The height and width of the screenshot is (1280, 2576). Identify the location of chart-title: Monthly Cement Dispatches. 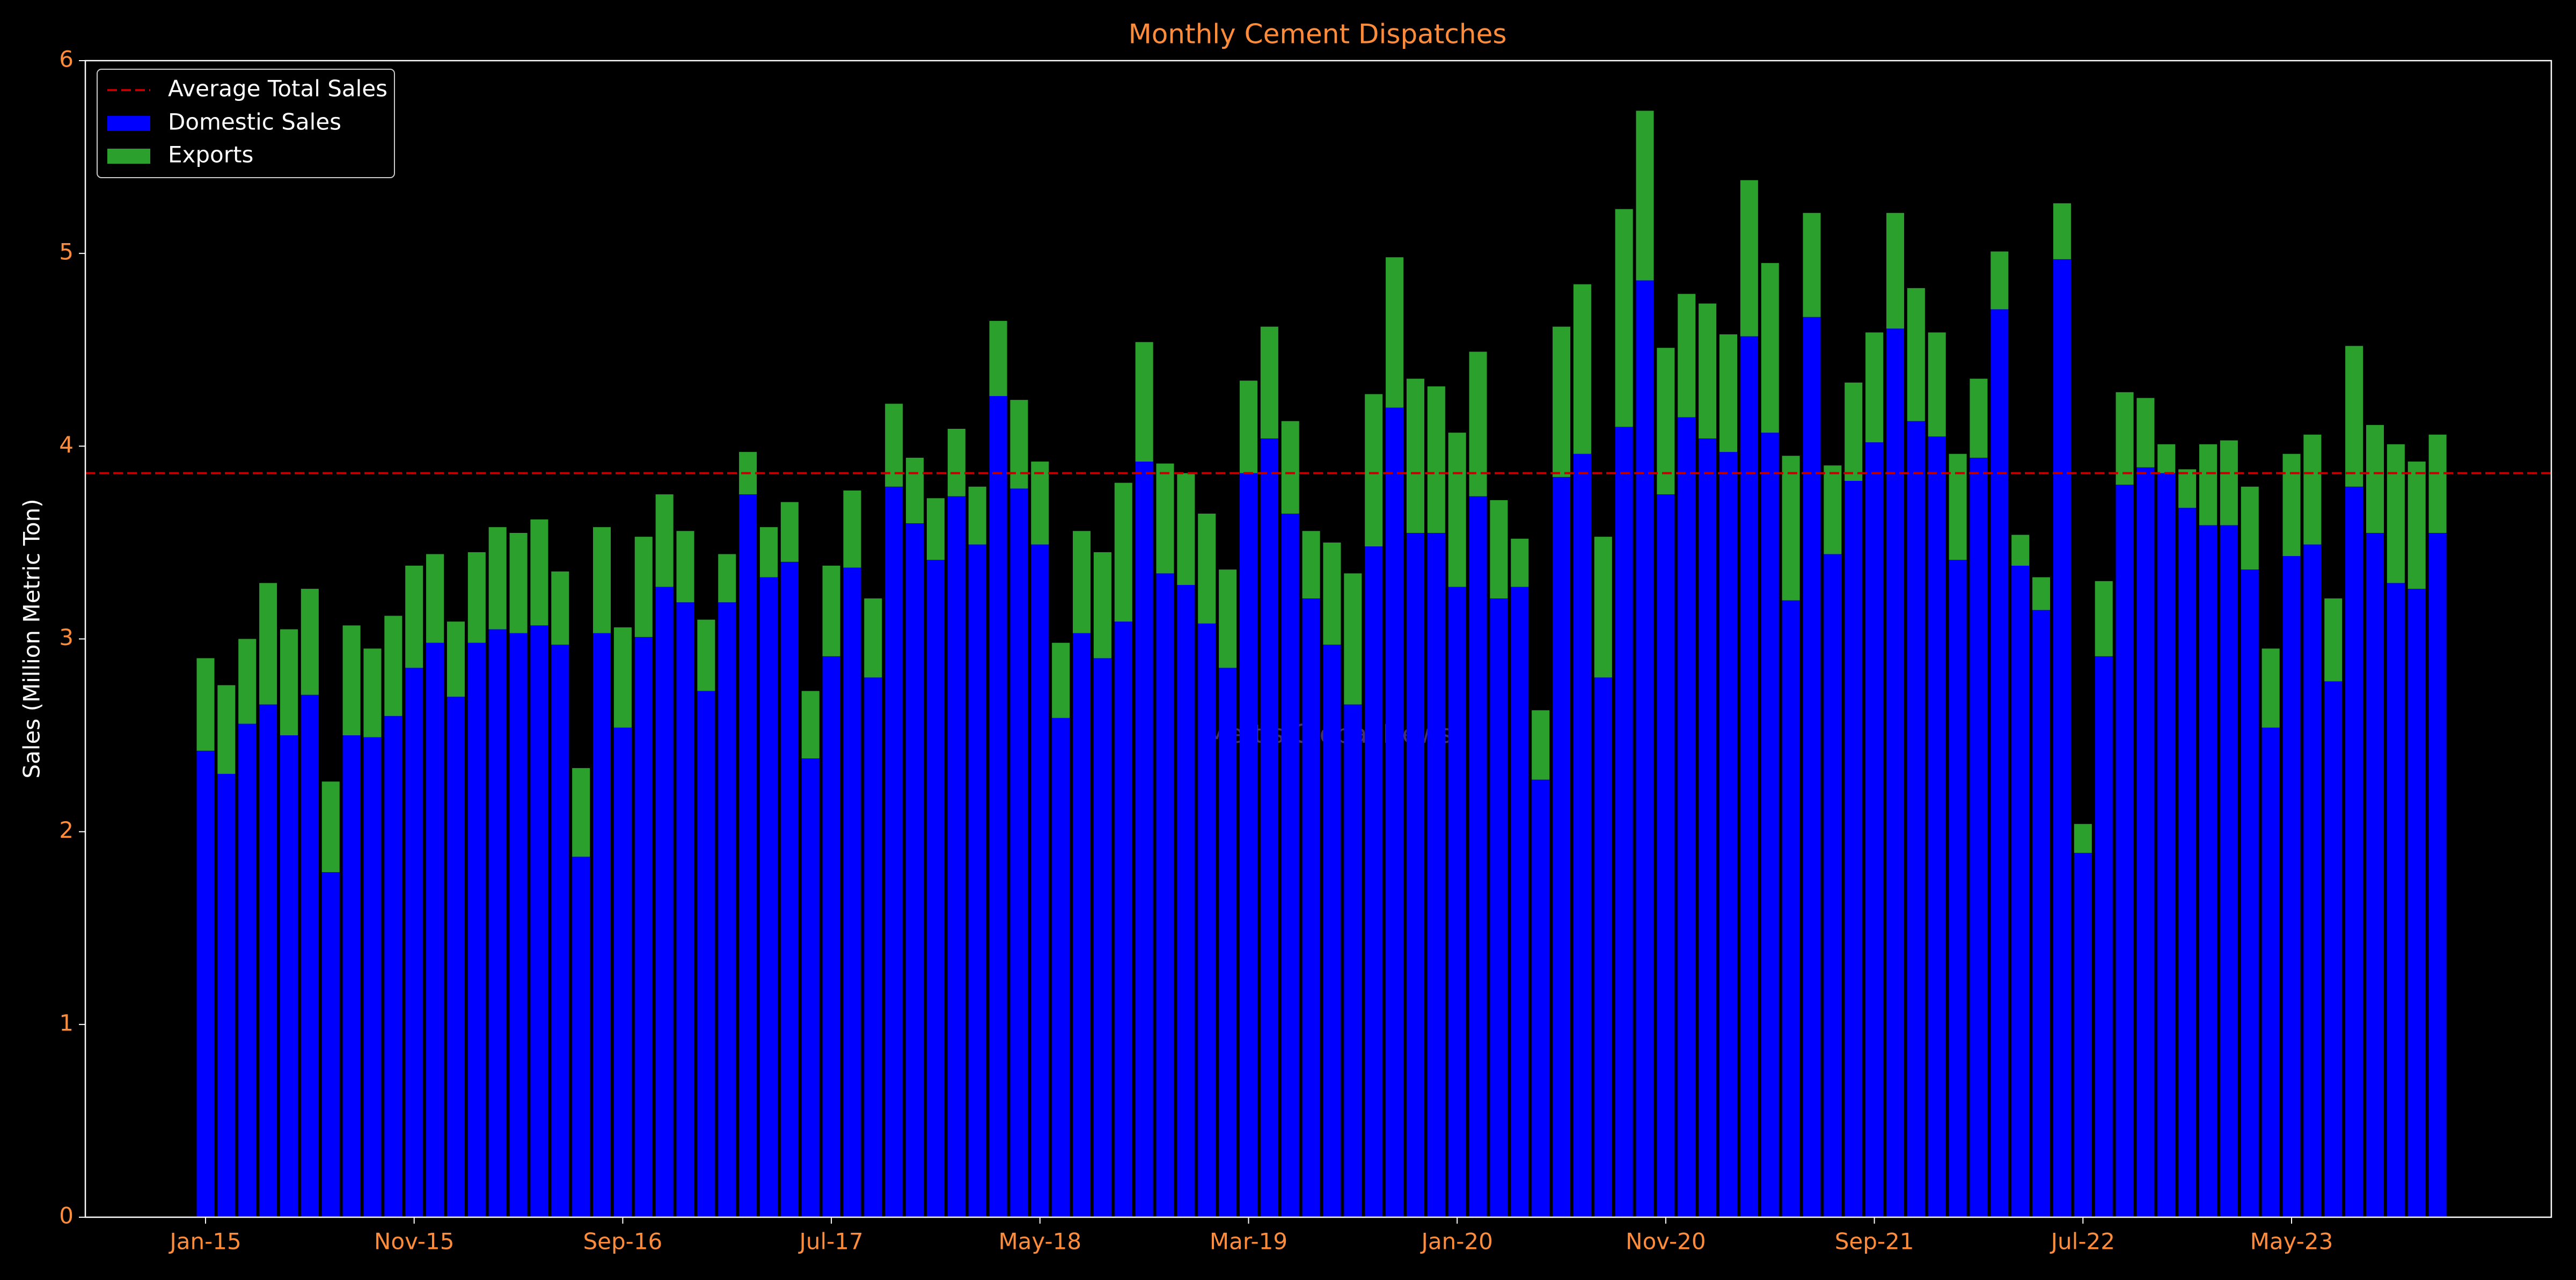
(1318, 34).